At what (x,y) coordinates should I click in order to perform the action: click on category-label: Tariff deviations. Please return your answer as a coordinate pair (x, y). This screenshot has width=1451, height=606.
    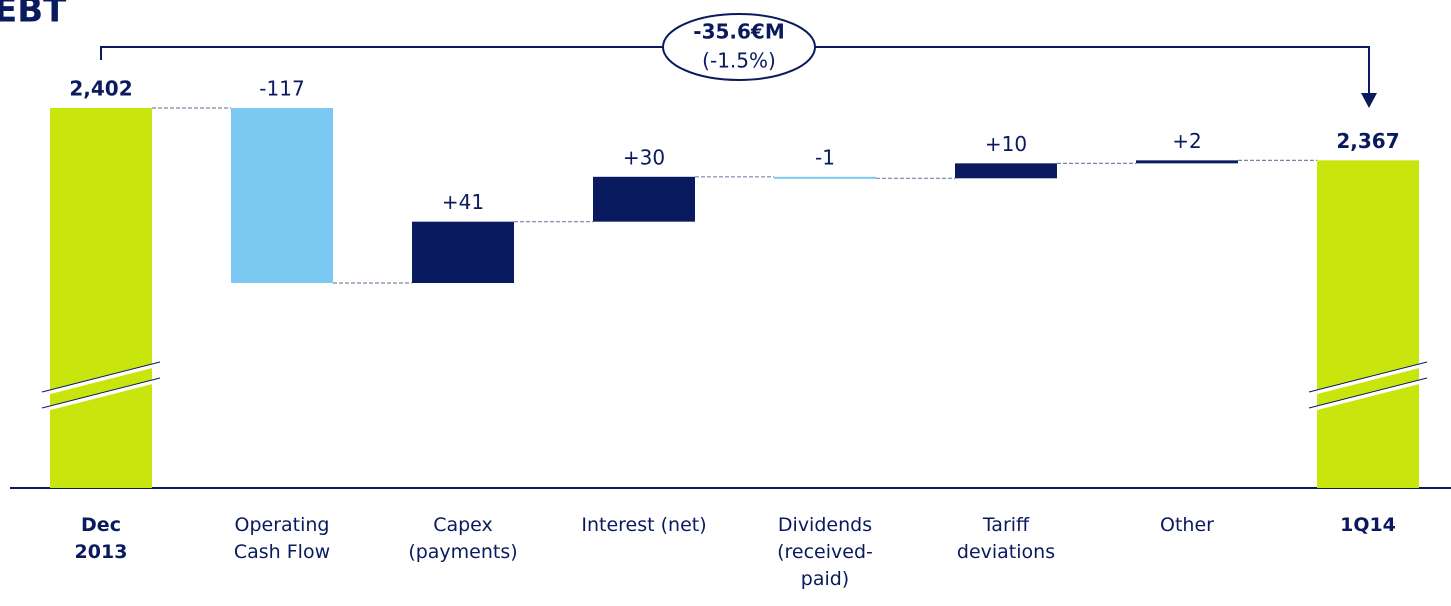
    Looking at the image, I should click on (1006, 538).